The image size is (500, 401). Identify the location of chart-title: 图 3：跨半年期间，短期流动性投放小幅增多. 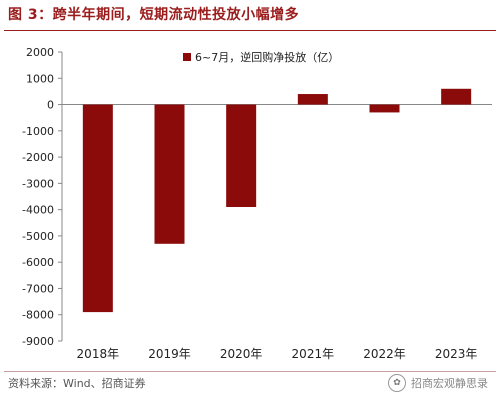
(154, 15).